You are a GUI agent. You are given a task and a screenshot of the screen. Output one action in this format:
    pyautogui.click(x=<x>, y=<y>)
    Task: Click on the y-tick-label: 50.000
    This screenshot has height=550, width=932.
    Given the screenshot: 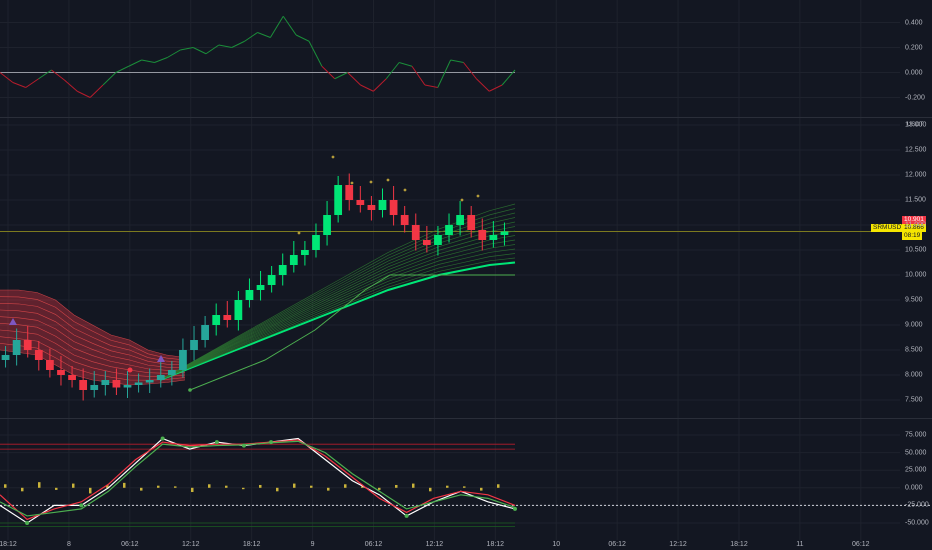 What is the action you would take?
    pyautogui.click(x=916, y=453)
    